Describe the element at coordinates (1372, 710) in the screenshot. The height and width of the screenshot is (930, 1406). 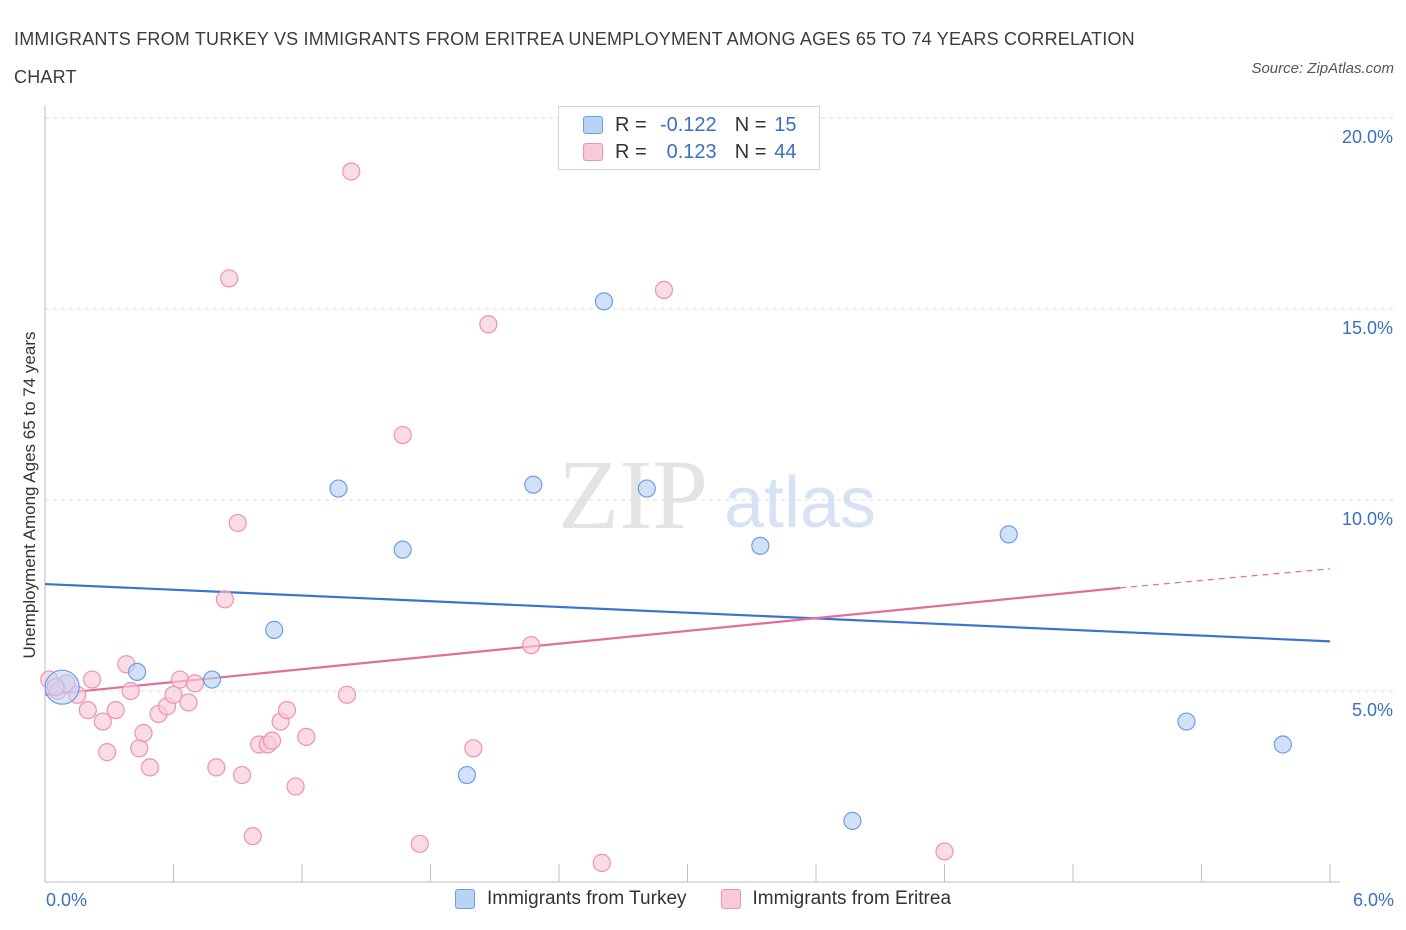
I see `y-tick-label: 5.0%` at that location.